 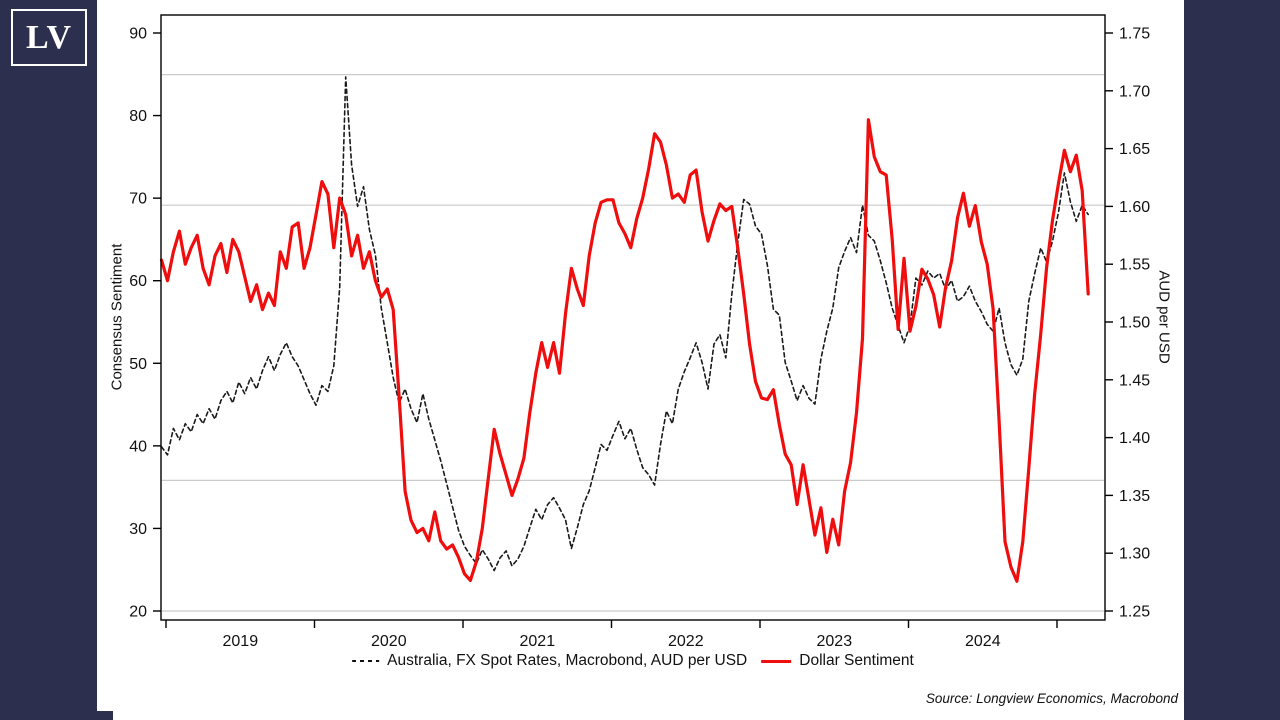 I want to click on right-frame-band, so click(x=1232, y=360).